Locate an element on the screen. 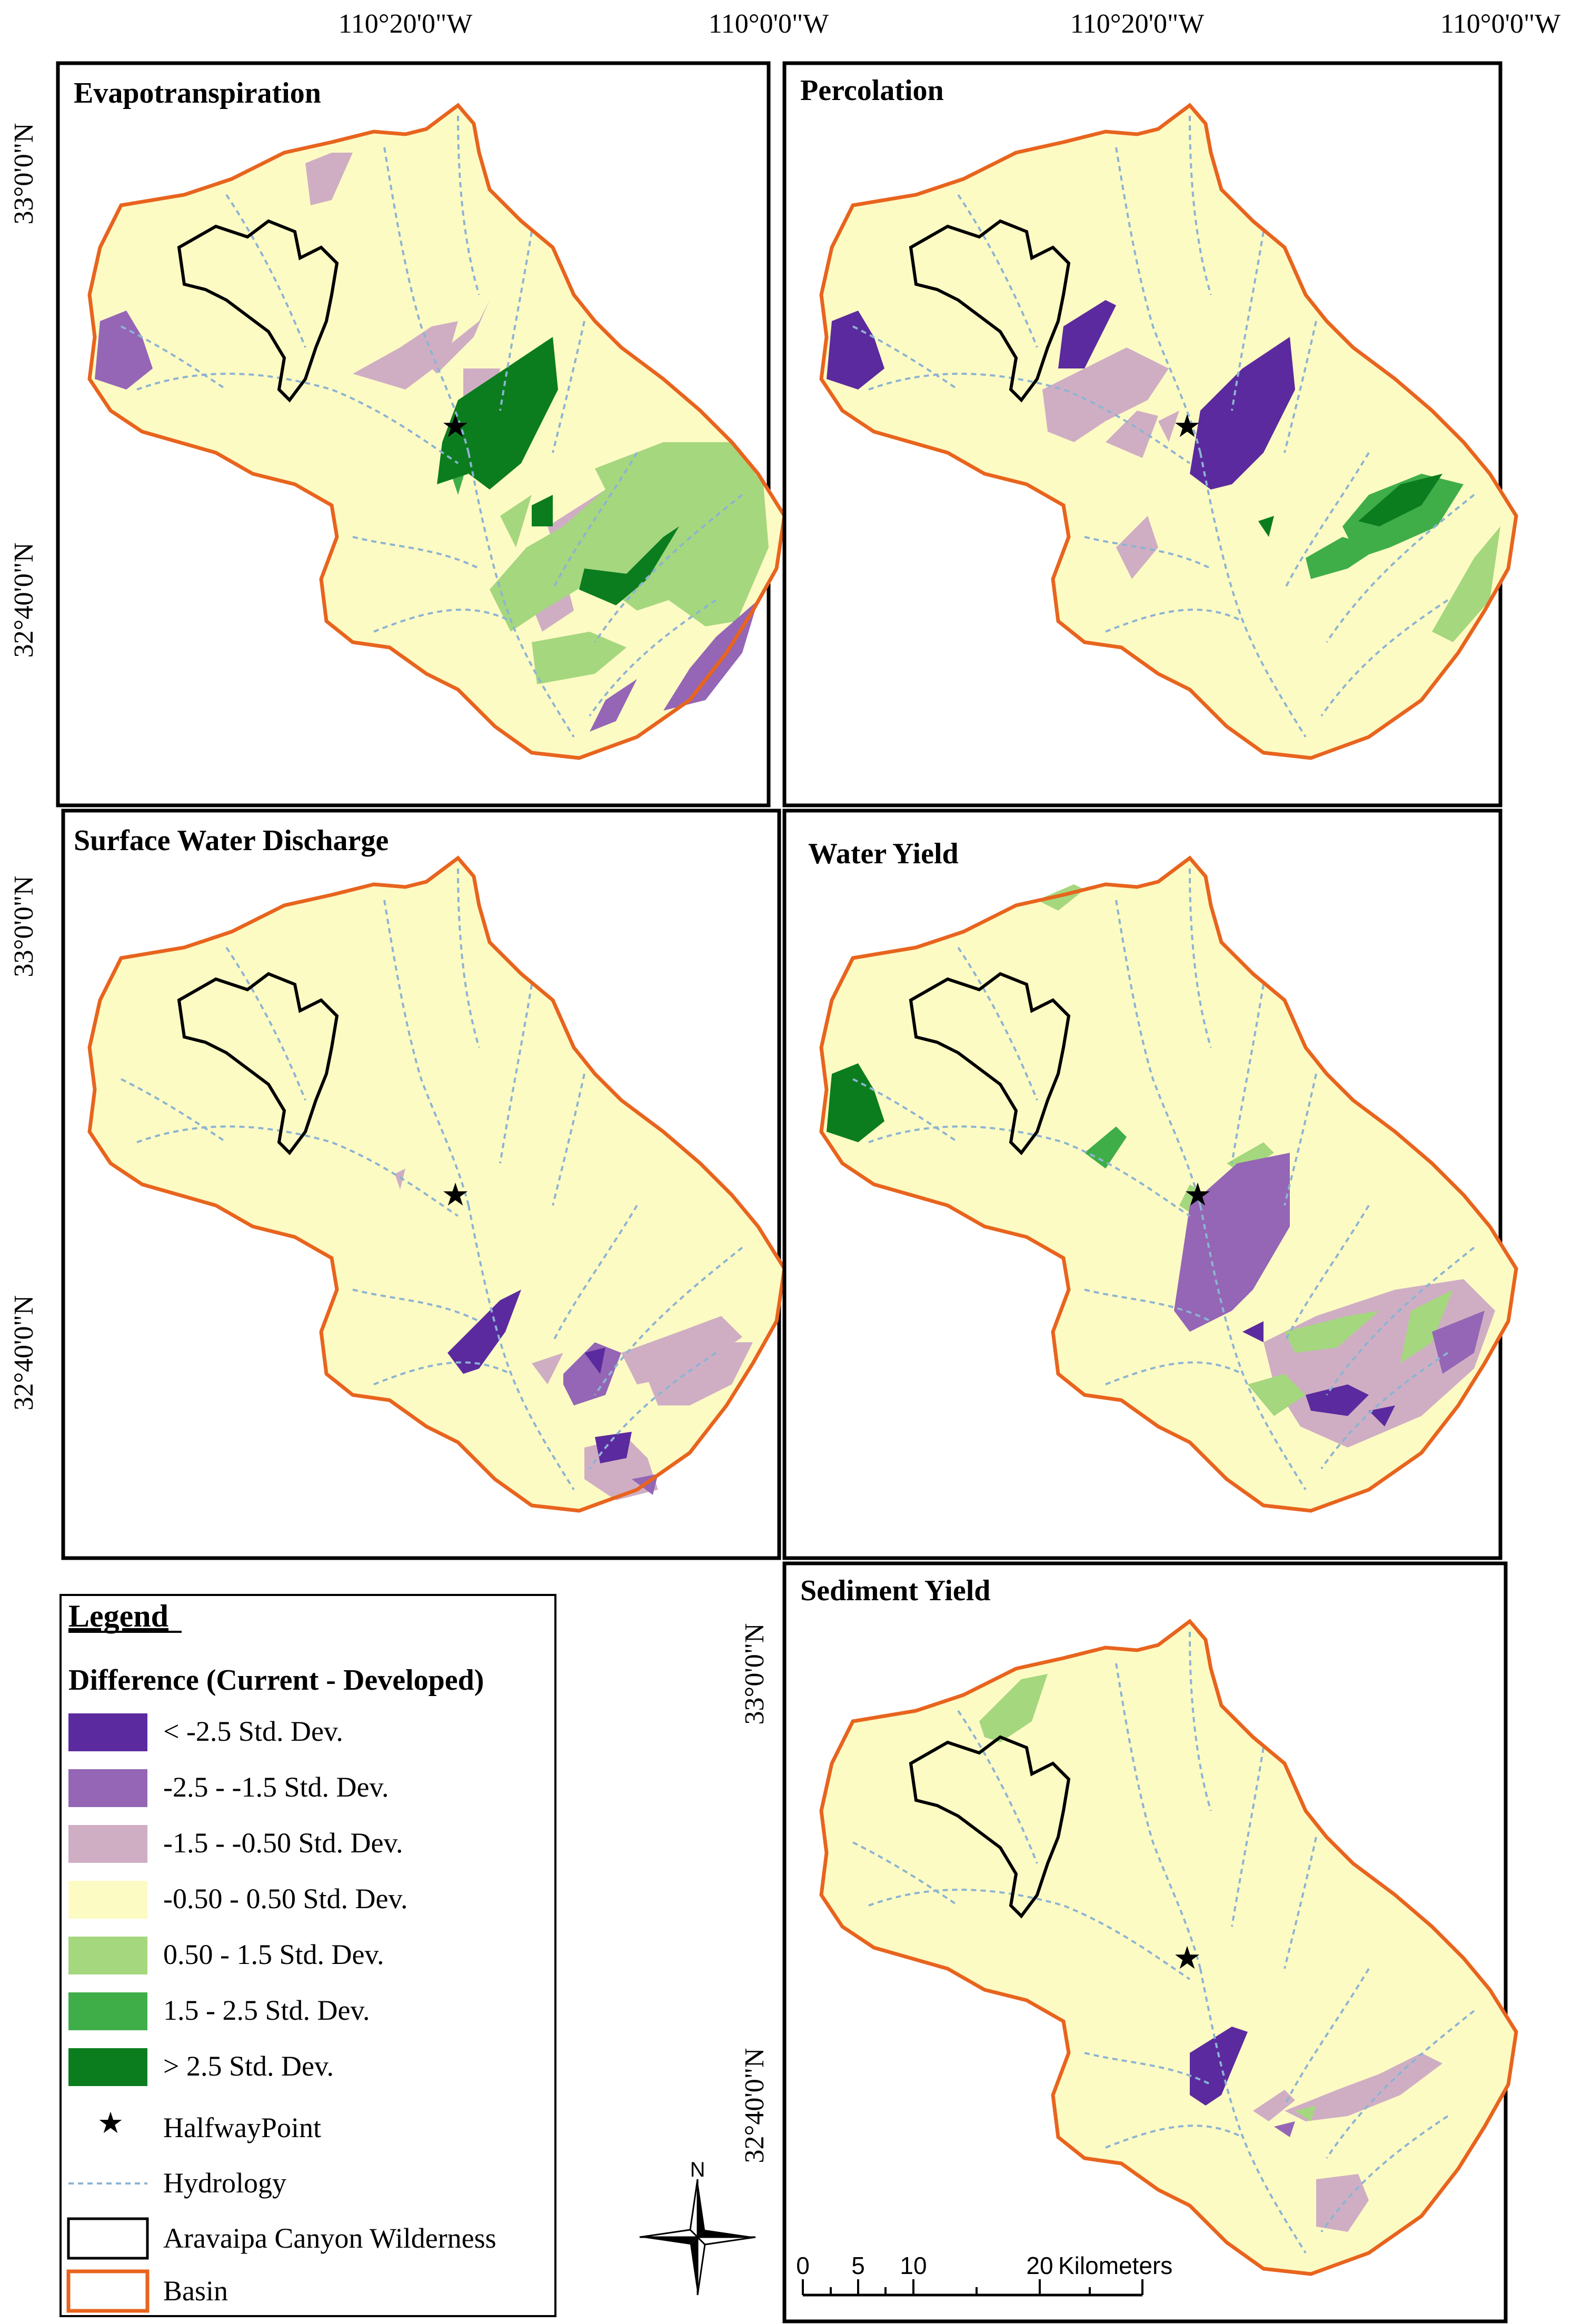 The height and width of the screenshot is (2324, 1572). north-arrow-icon: N is located at coordinates (698, 2227).